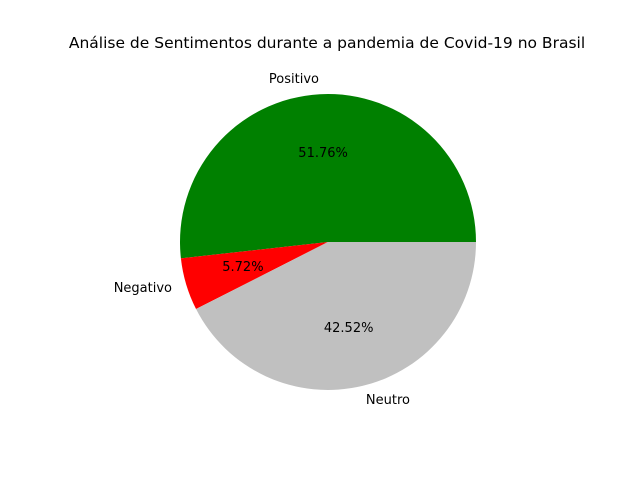 This screenshot has width=640, height=480. Describe the element at coordinates (294, 79) in the screenshot. I see `slice-label-positivo: Positivo` at that location.